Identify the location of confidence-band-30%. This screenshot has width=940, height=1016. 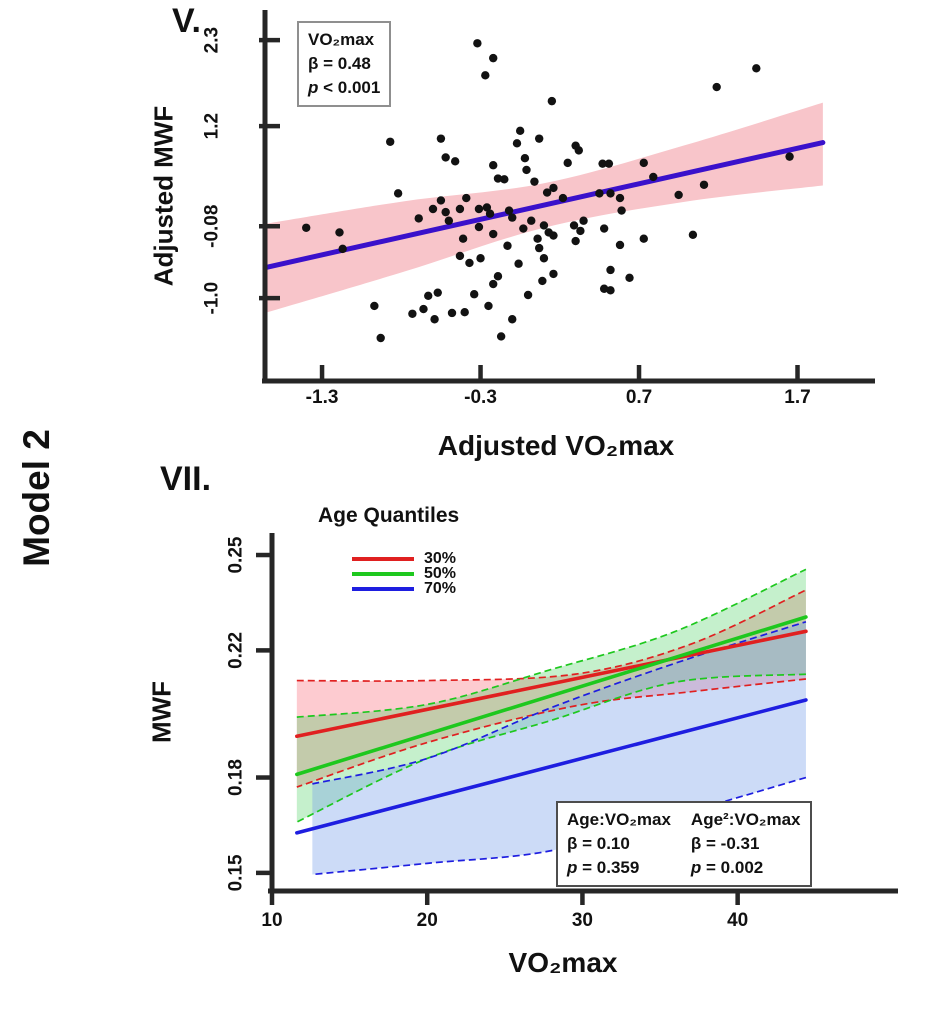
(551, 688).